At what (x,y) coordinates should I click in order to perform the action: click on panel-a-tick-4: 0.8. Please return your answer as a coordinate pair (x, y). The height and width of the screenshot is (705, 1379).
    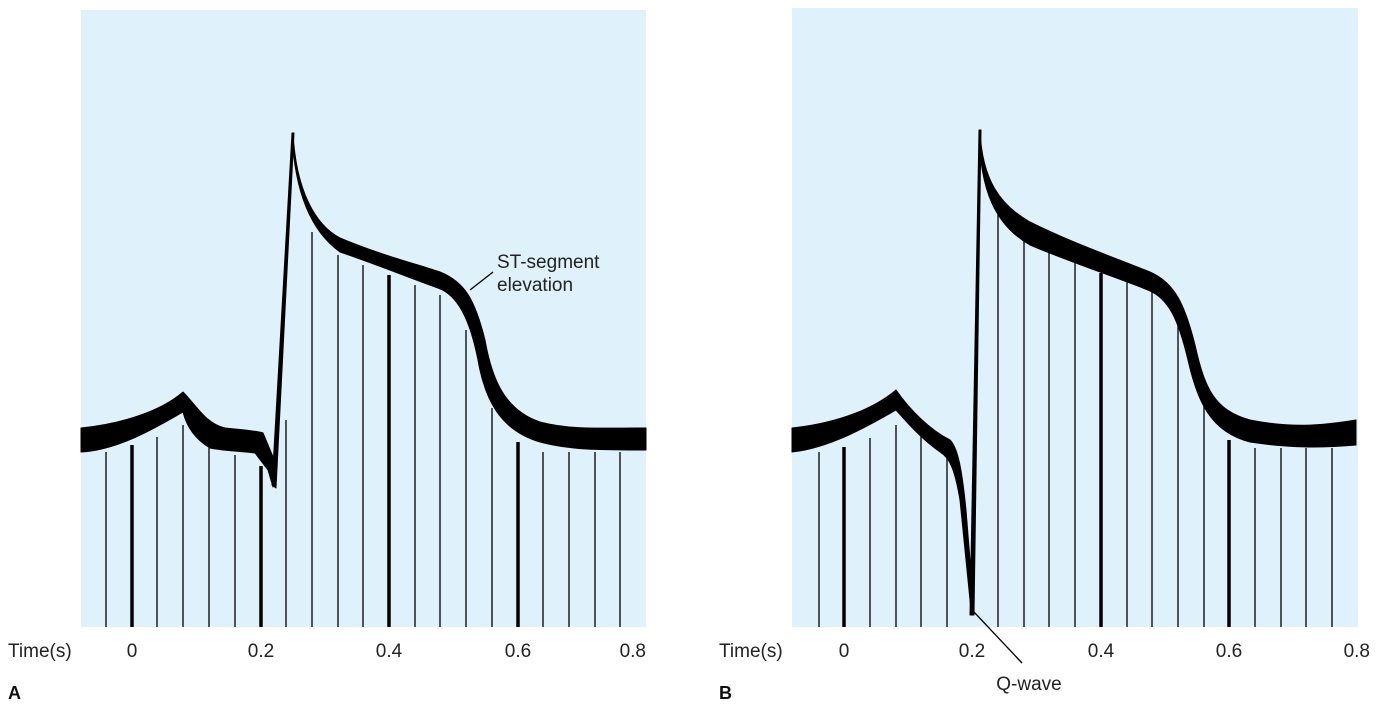
    Looking at the image, I should click on (633, 651).